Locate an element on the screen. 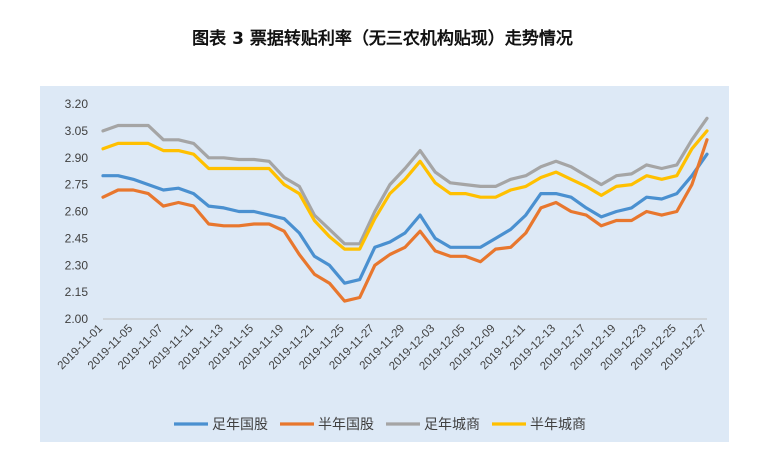  y-tick-label: 2.75 is located at coordinates (77, 185).